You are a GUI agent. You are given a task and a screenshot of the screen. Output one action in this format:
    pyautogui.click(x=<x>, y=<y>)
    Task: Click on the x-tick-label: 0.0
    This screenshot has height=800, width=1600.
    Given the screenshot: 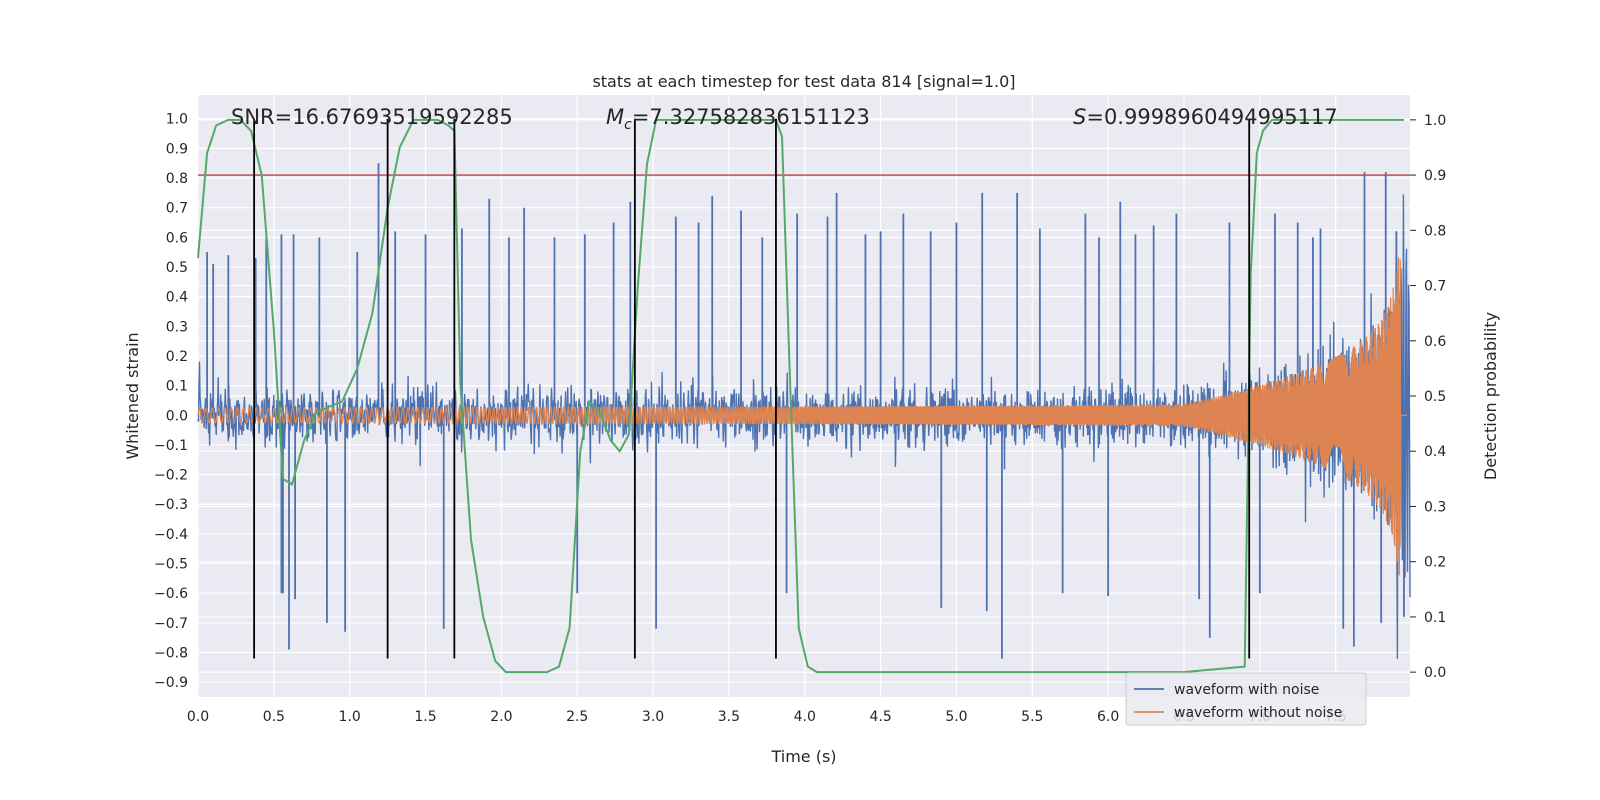 What is the action you would take?
    pyautogui.click(x=198, y=717)
    